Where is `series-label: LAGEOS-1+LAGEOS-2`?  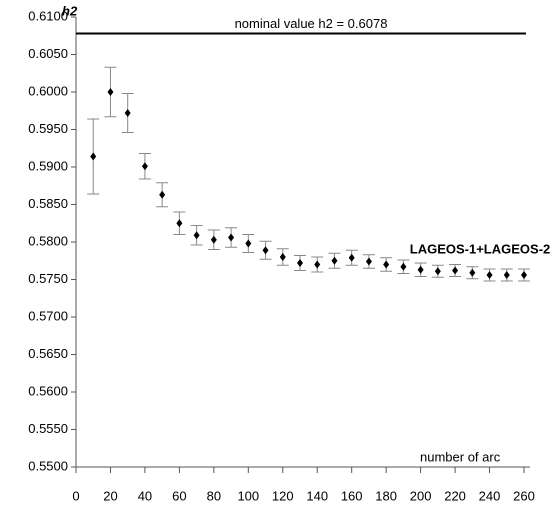
series-label: LAGEOS-1+LAGEOS-2 is located at coordinates (480, 248).